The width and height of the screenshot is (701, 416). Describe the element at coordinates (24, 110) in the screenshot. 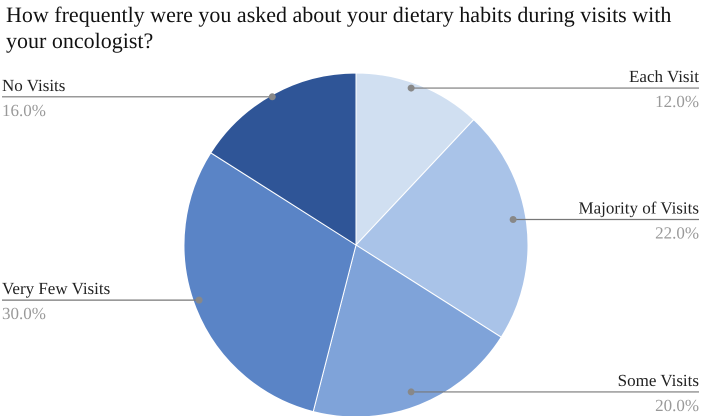

I see `data-label: 16.0%` at that location.